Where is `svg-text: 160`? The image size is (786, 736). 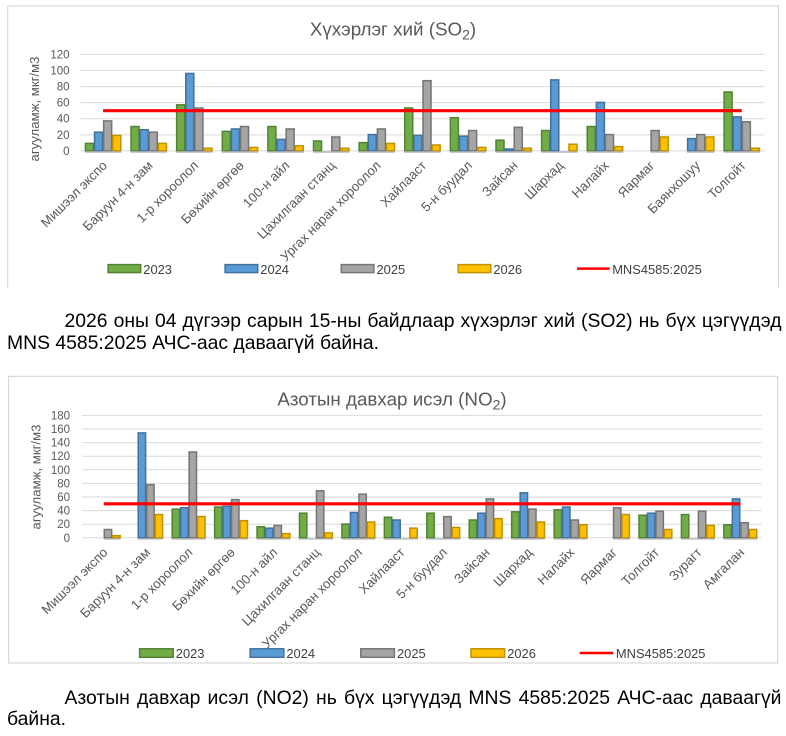 svg-text: 160 is located at coordinates (60, 430).